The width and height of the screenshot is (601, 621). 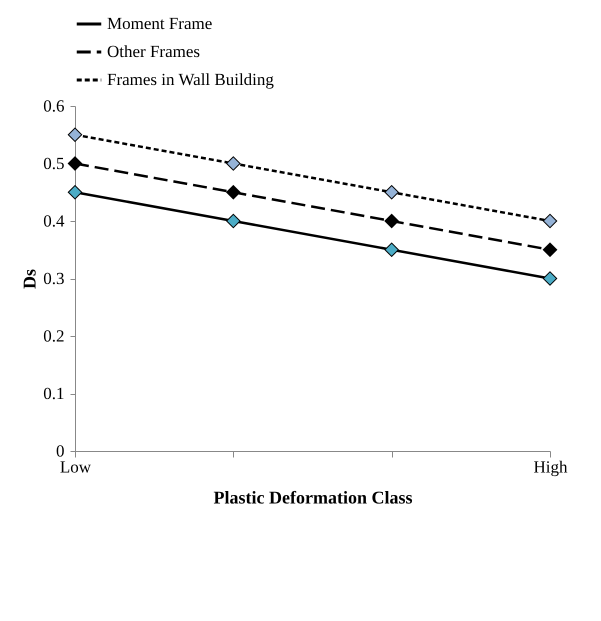 What do you see at coordinates (53, 336) in the screenshot?
I see `y-tick-label: 0.2` at bounding box center [53, 336].